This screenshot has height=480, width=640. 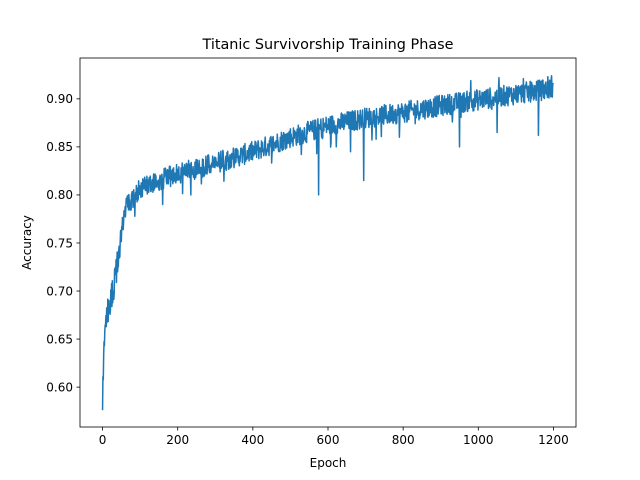 I want to click on x-tick-label: 1200, so click(x=553, y=440).